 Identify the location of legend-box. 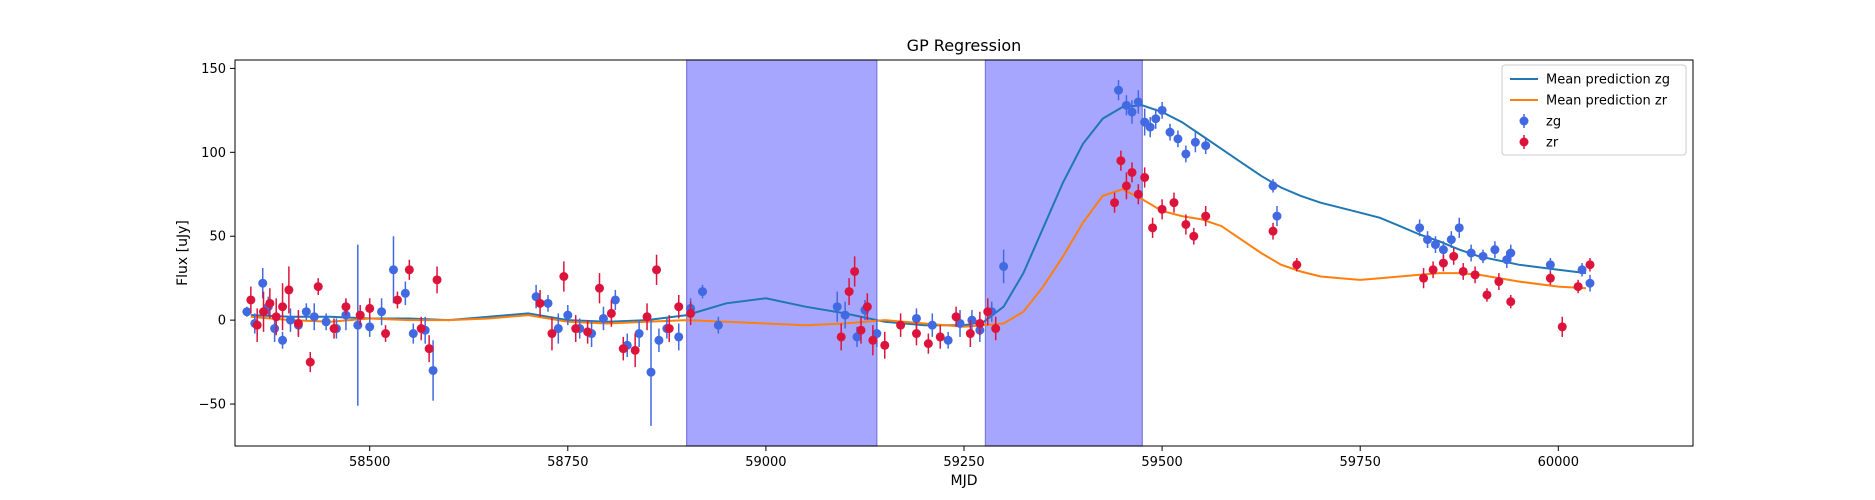
(1594, 110).